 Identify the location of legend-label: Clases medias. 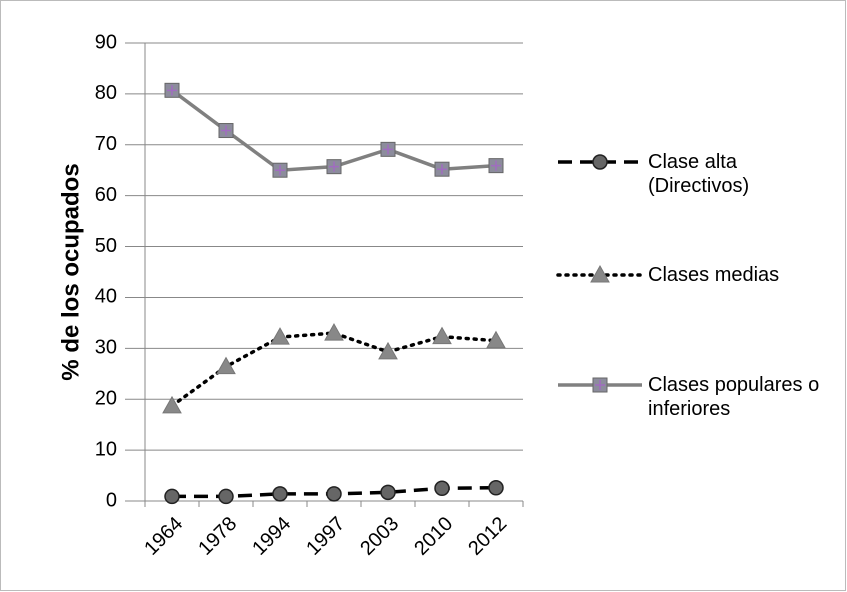
(714, 275).